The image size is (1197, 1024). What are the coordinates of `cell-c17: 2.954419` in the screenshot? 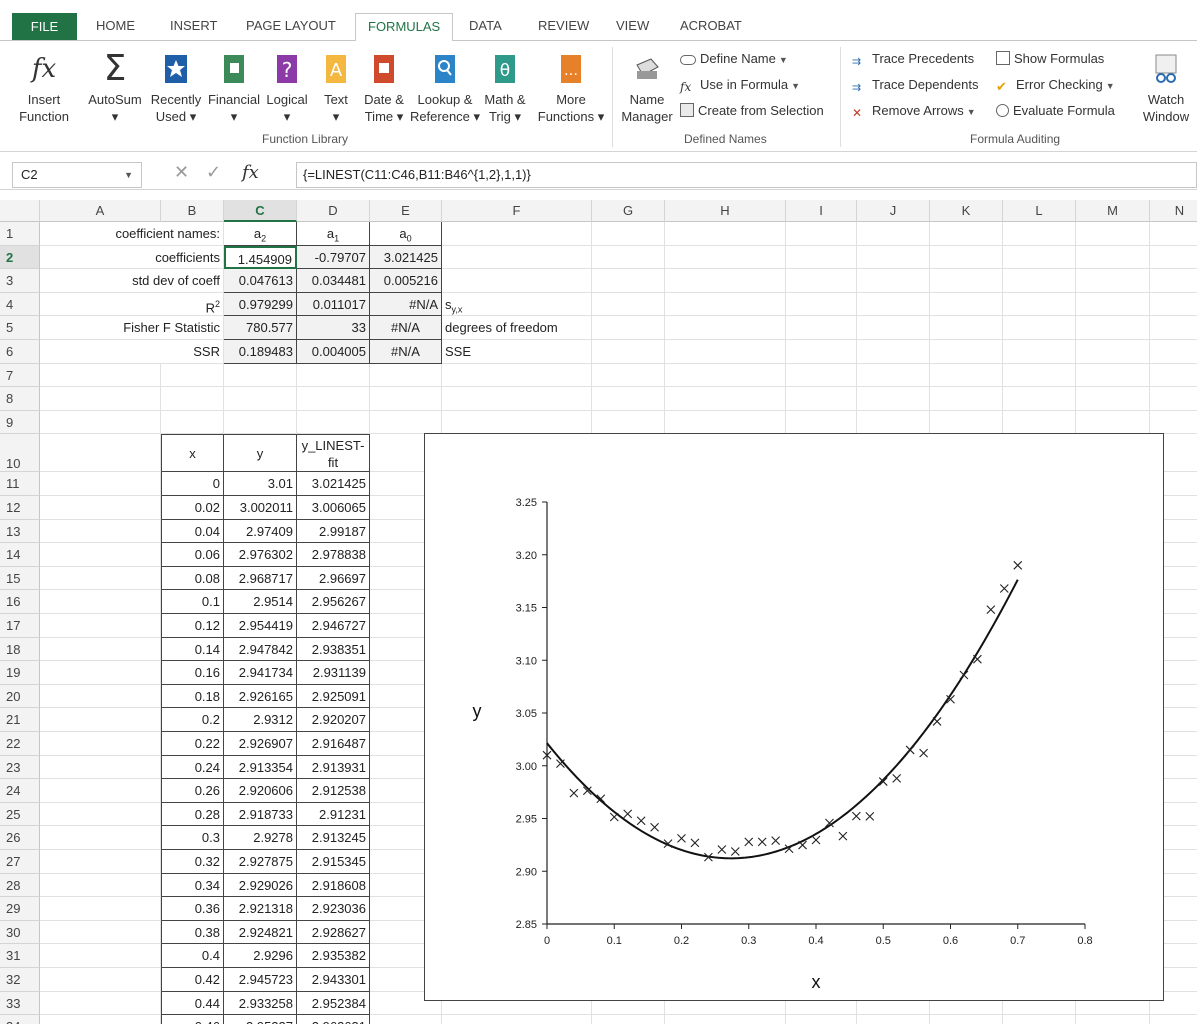 It's located at (260, 626).